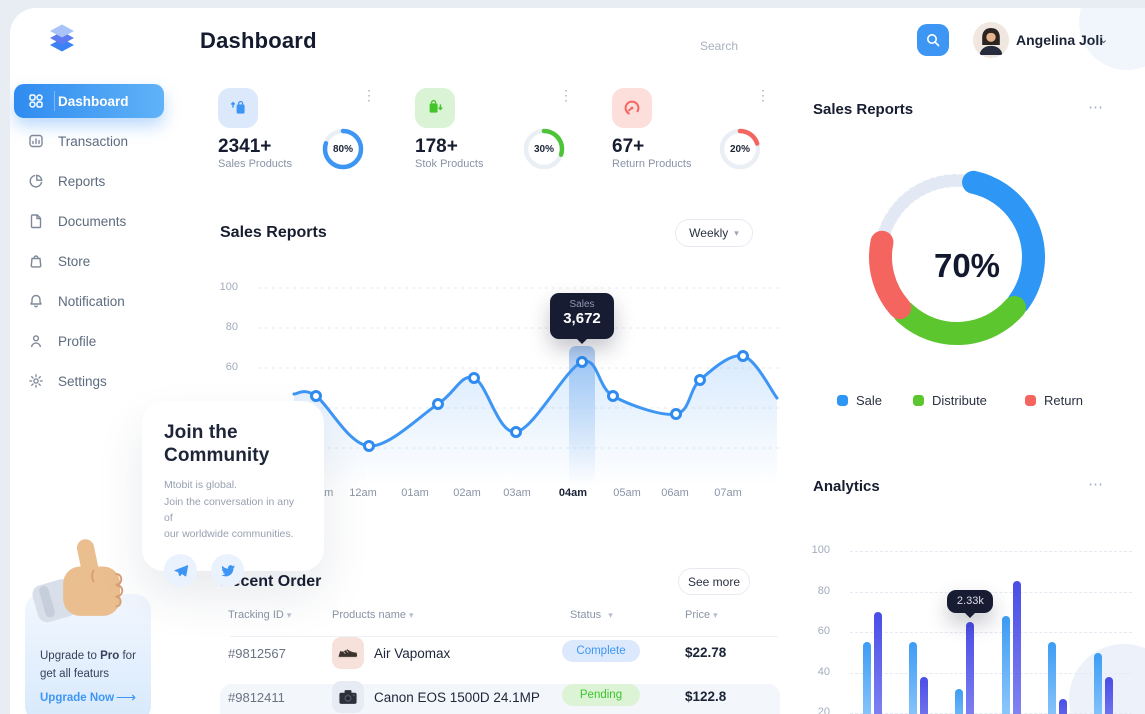  I want to click on stat-label: Stok Products, so click(449, 164).